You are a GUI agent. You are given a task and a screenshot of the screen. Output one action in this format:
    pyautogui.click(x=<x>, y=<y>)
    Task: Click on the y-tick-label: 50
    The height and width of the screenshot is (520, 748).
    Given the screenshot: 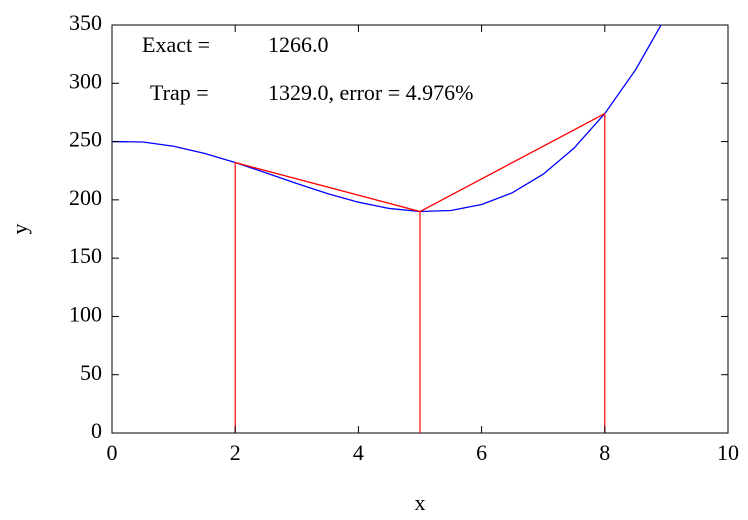 What is the action you would take?
    pyautogui.click(x=91, y=372)
    